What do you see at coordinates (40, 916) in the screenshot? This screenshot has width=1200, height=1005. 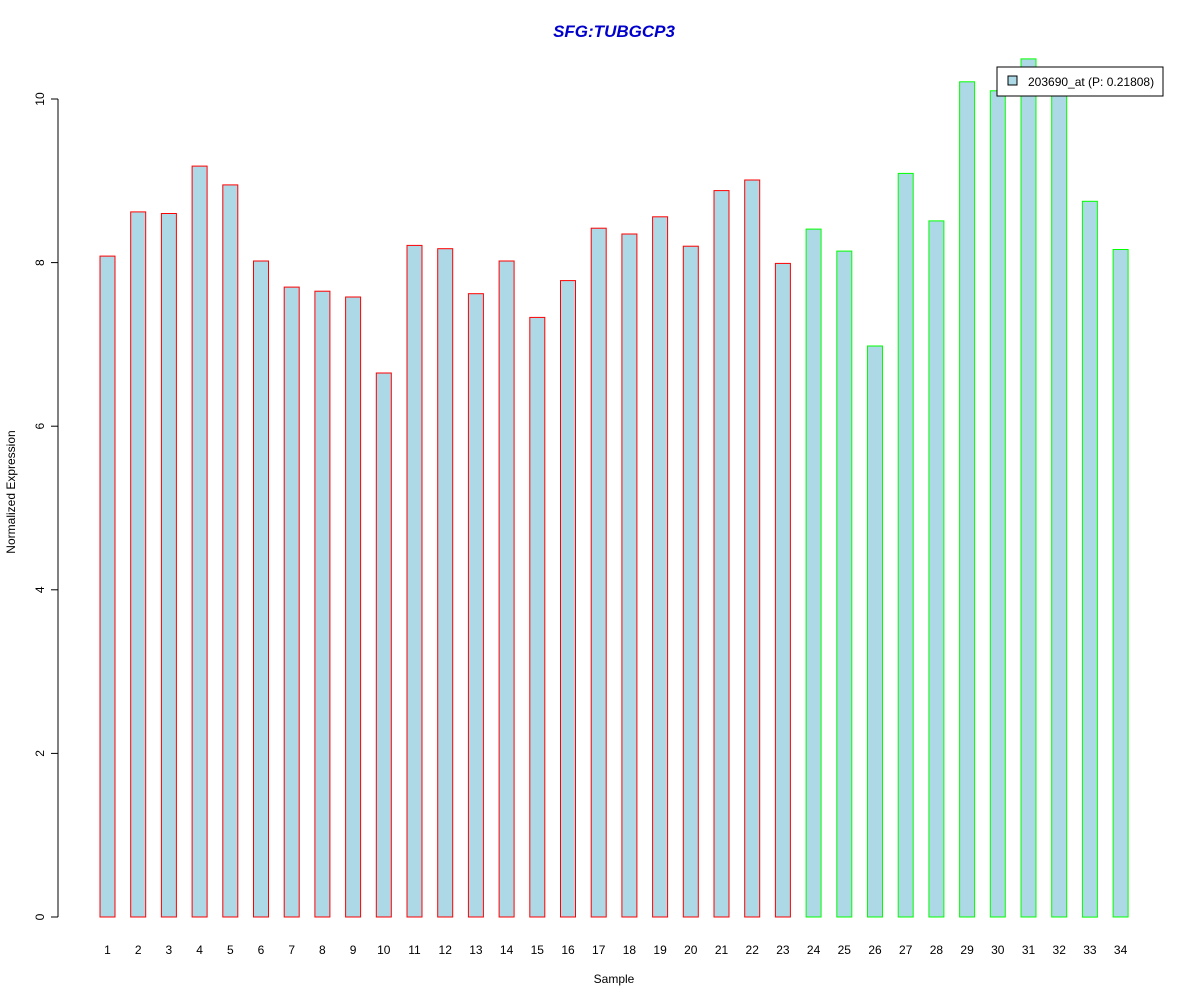 I see `y-tick-label: 0` at bounding box center [40, 916].